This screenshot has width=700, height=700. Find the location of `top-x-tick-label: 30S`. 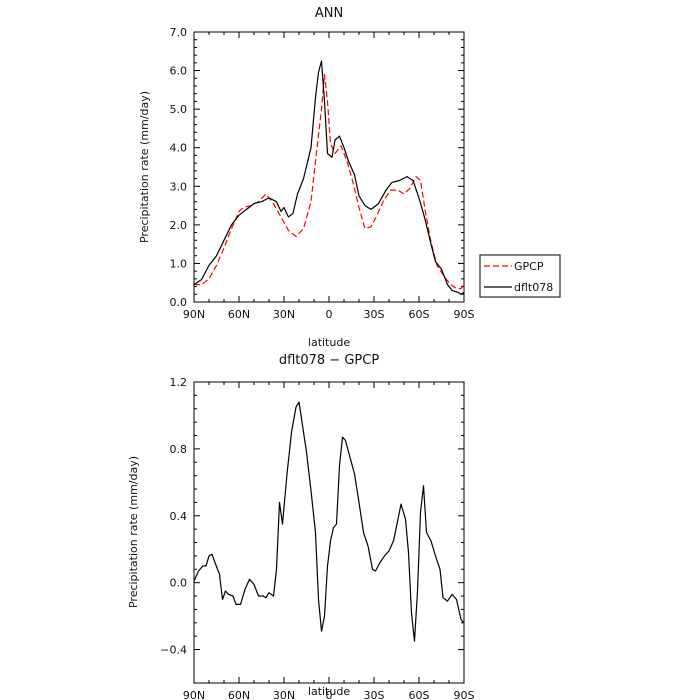

top-x-tick-label: 30S is located at coordinates (374, 314).